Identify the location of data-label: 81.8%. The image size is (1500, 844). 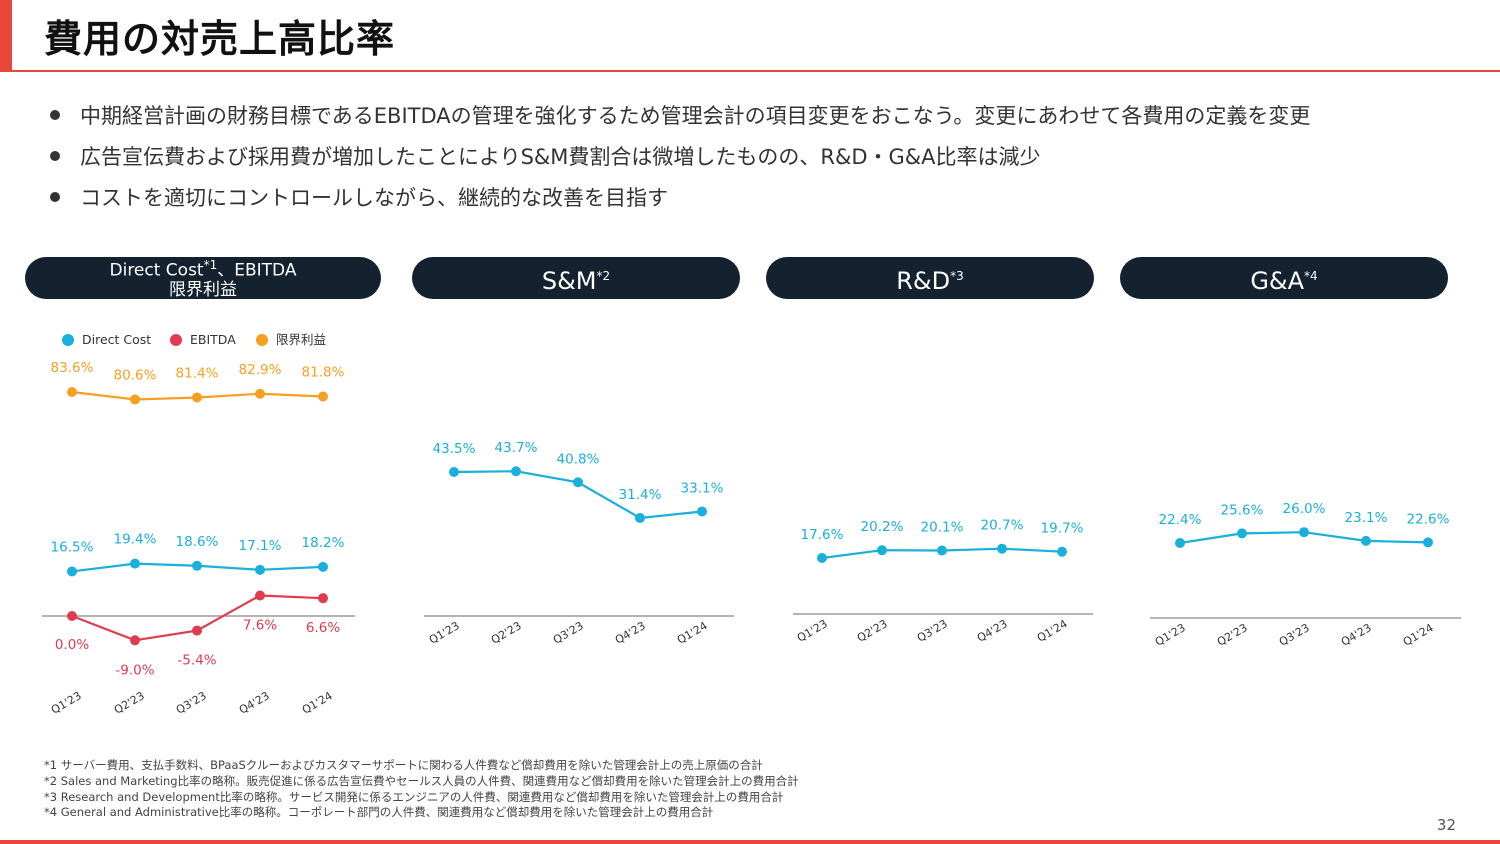
(323, 373).